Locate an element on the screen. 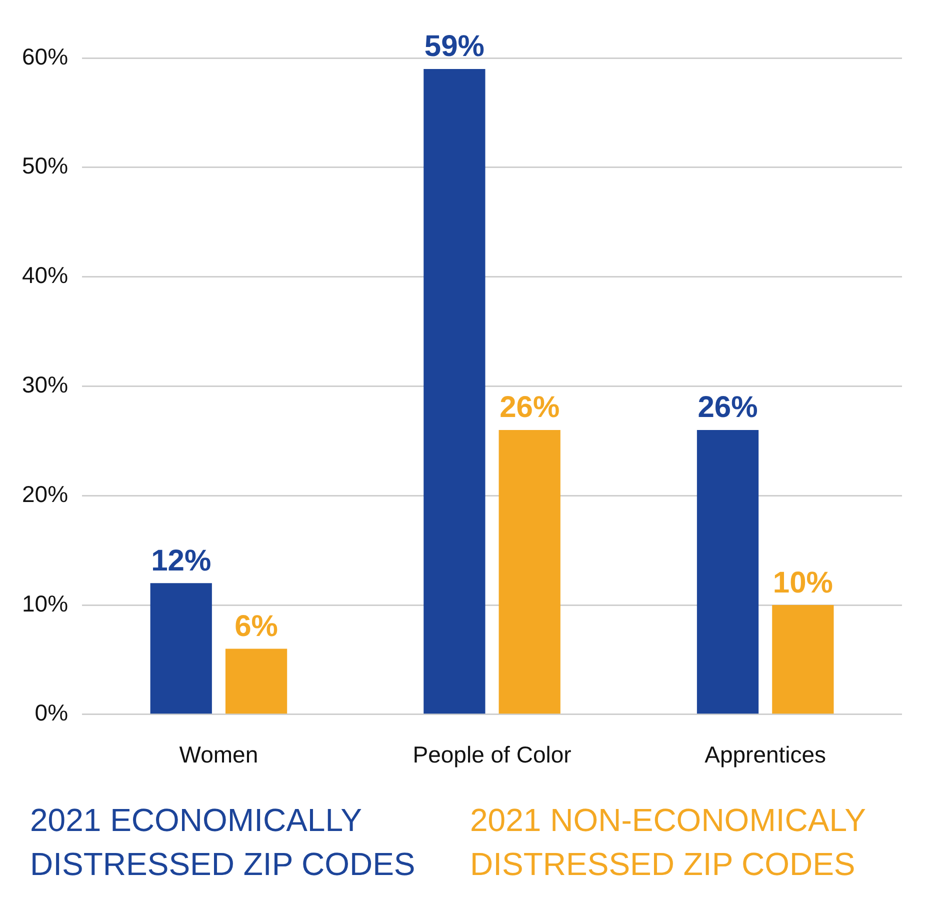 Image resolution: width=930 pixels, height=902 pixels. y-tick-label: 60% is located at coordinates (45, 56).